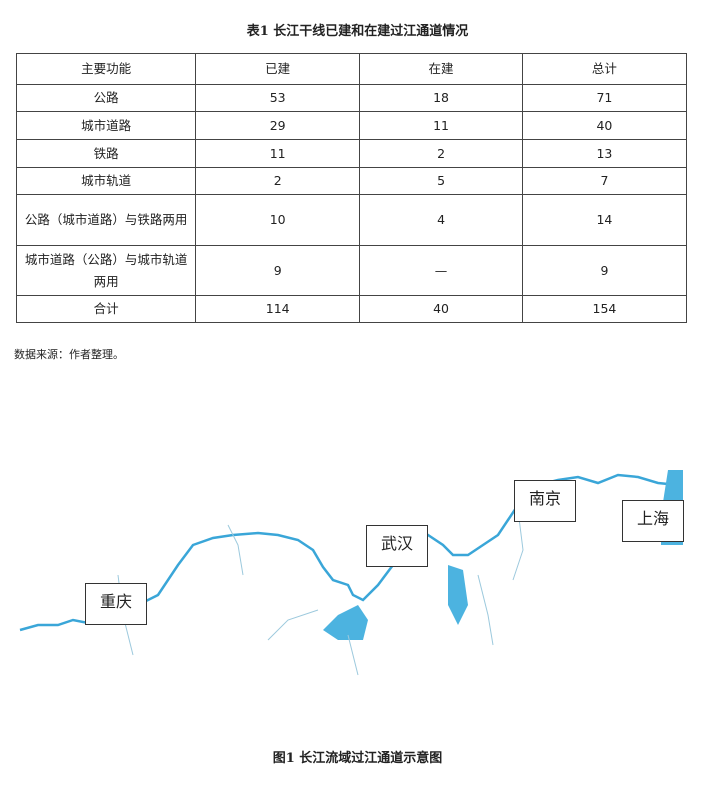 The width and height of the screenshot is (715, 795). I want to click on table-cell: 合计, so click(106, 309).